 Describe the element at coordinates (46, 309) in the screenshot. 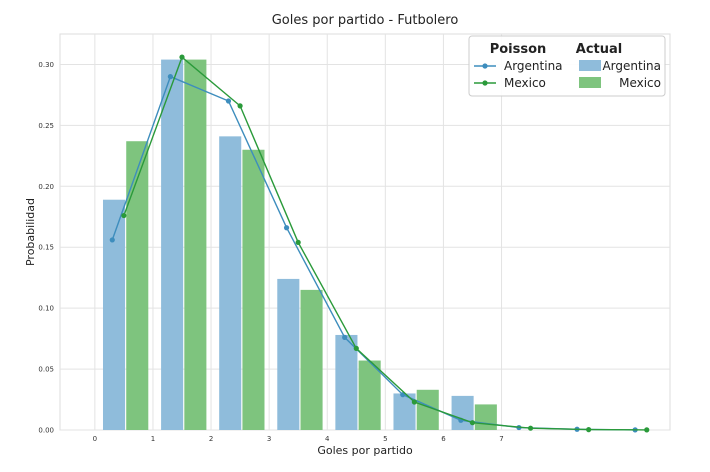

I see `y-tick-label: 0.10` at that location.